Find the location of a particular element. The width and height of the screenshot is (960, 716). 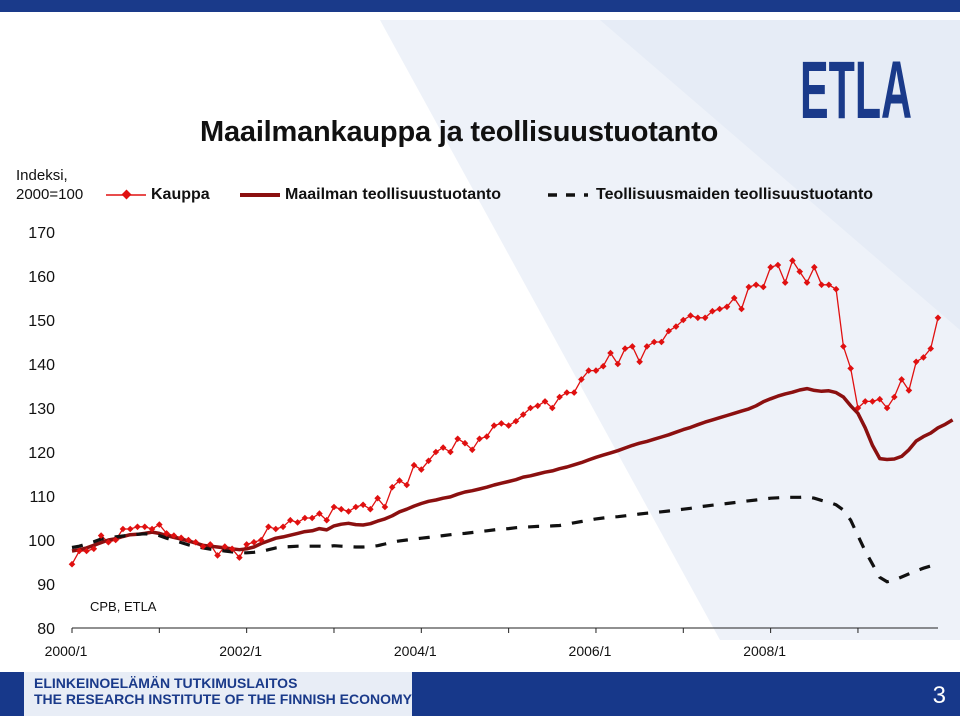

x-tick-label: 2004/1 is located at coordinates (415, 651).